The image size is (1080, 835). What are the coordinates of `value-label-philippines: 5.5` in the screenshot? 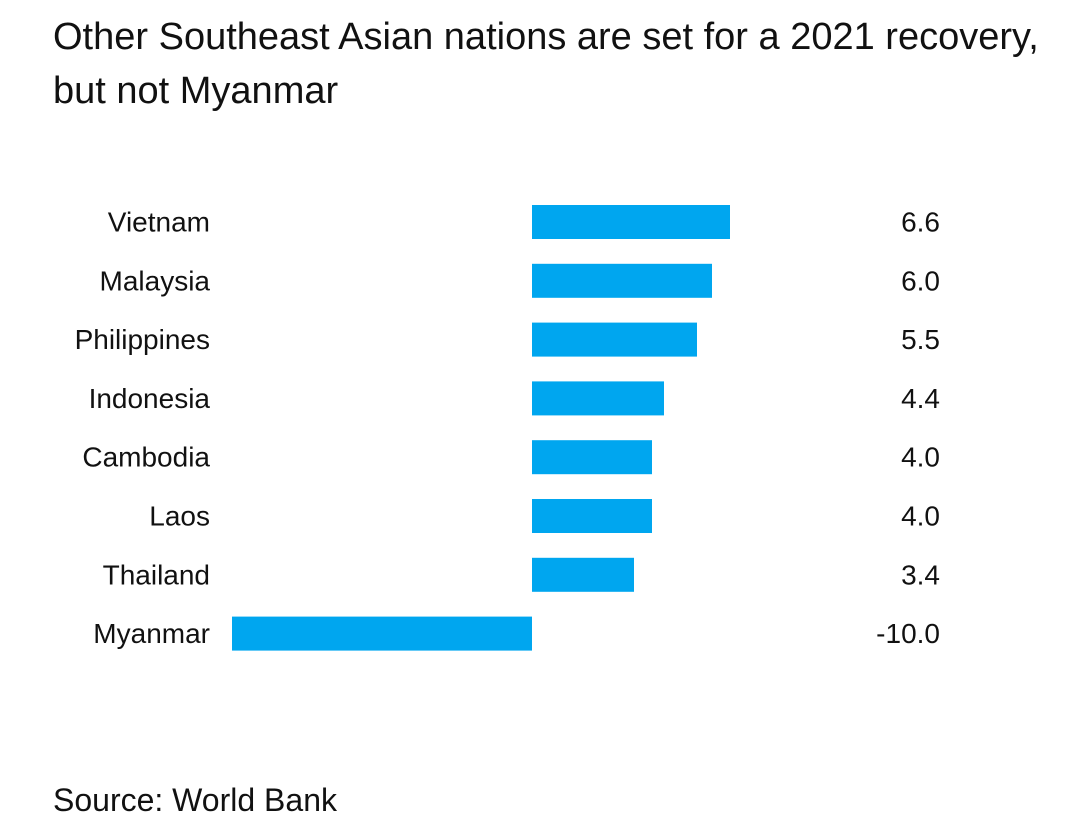 It's located at (920, 339).